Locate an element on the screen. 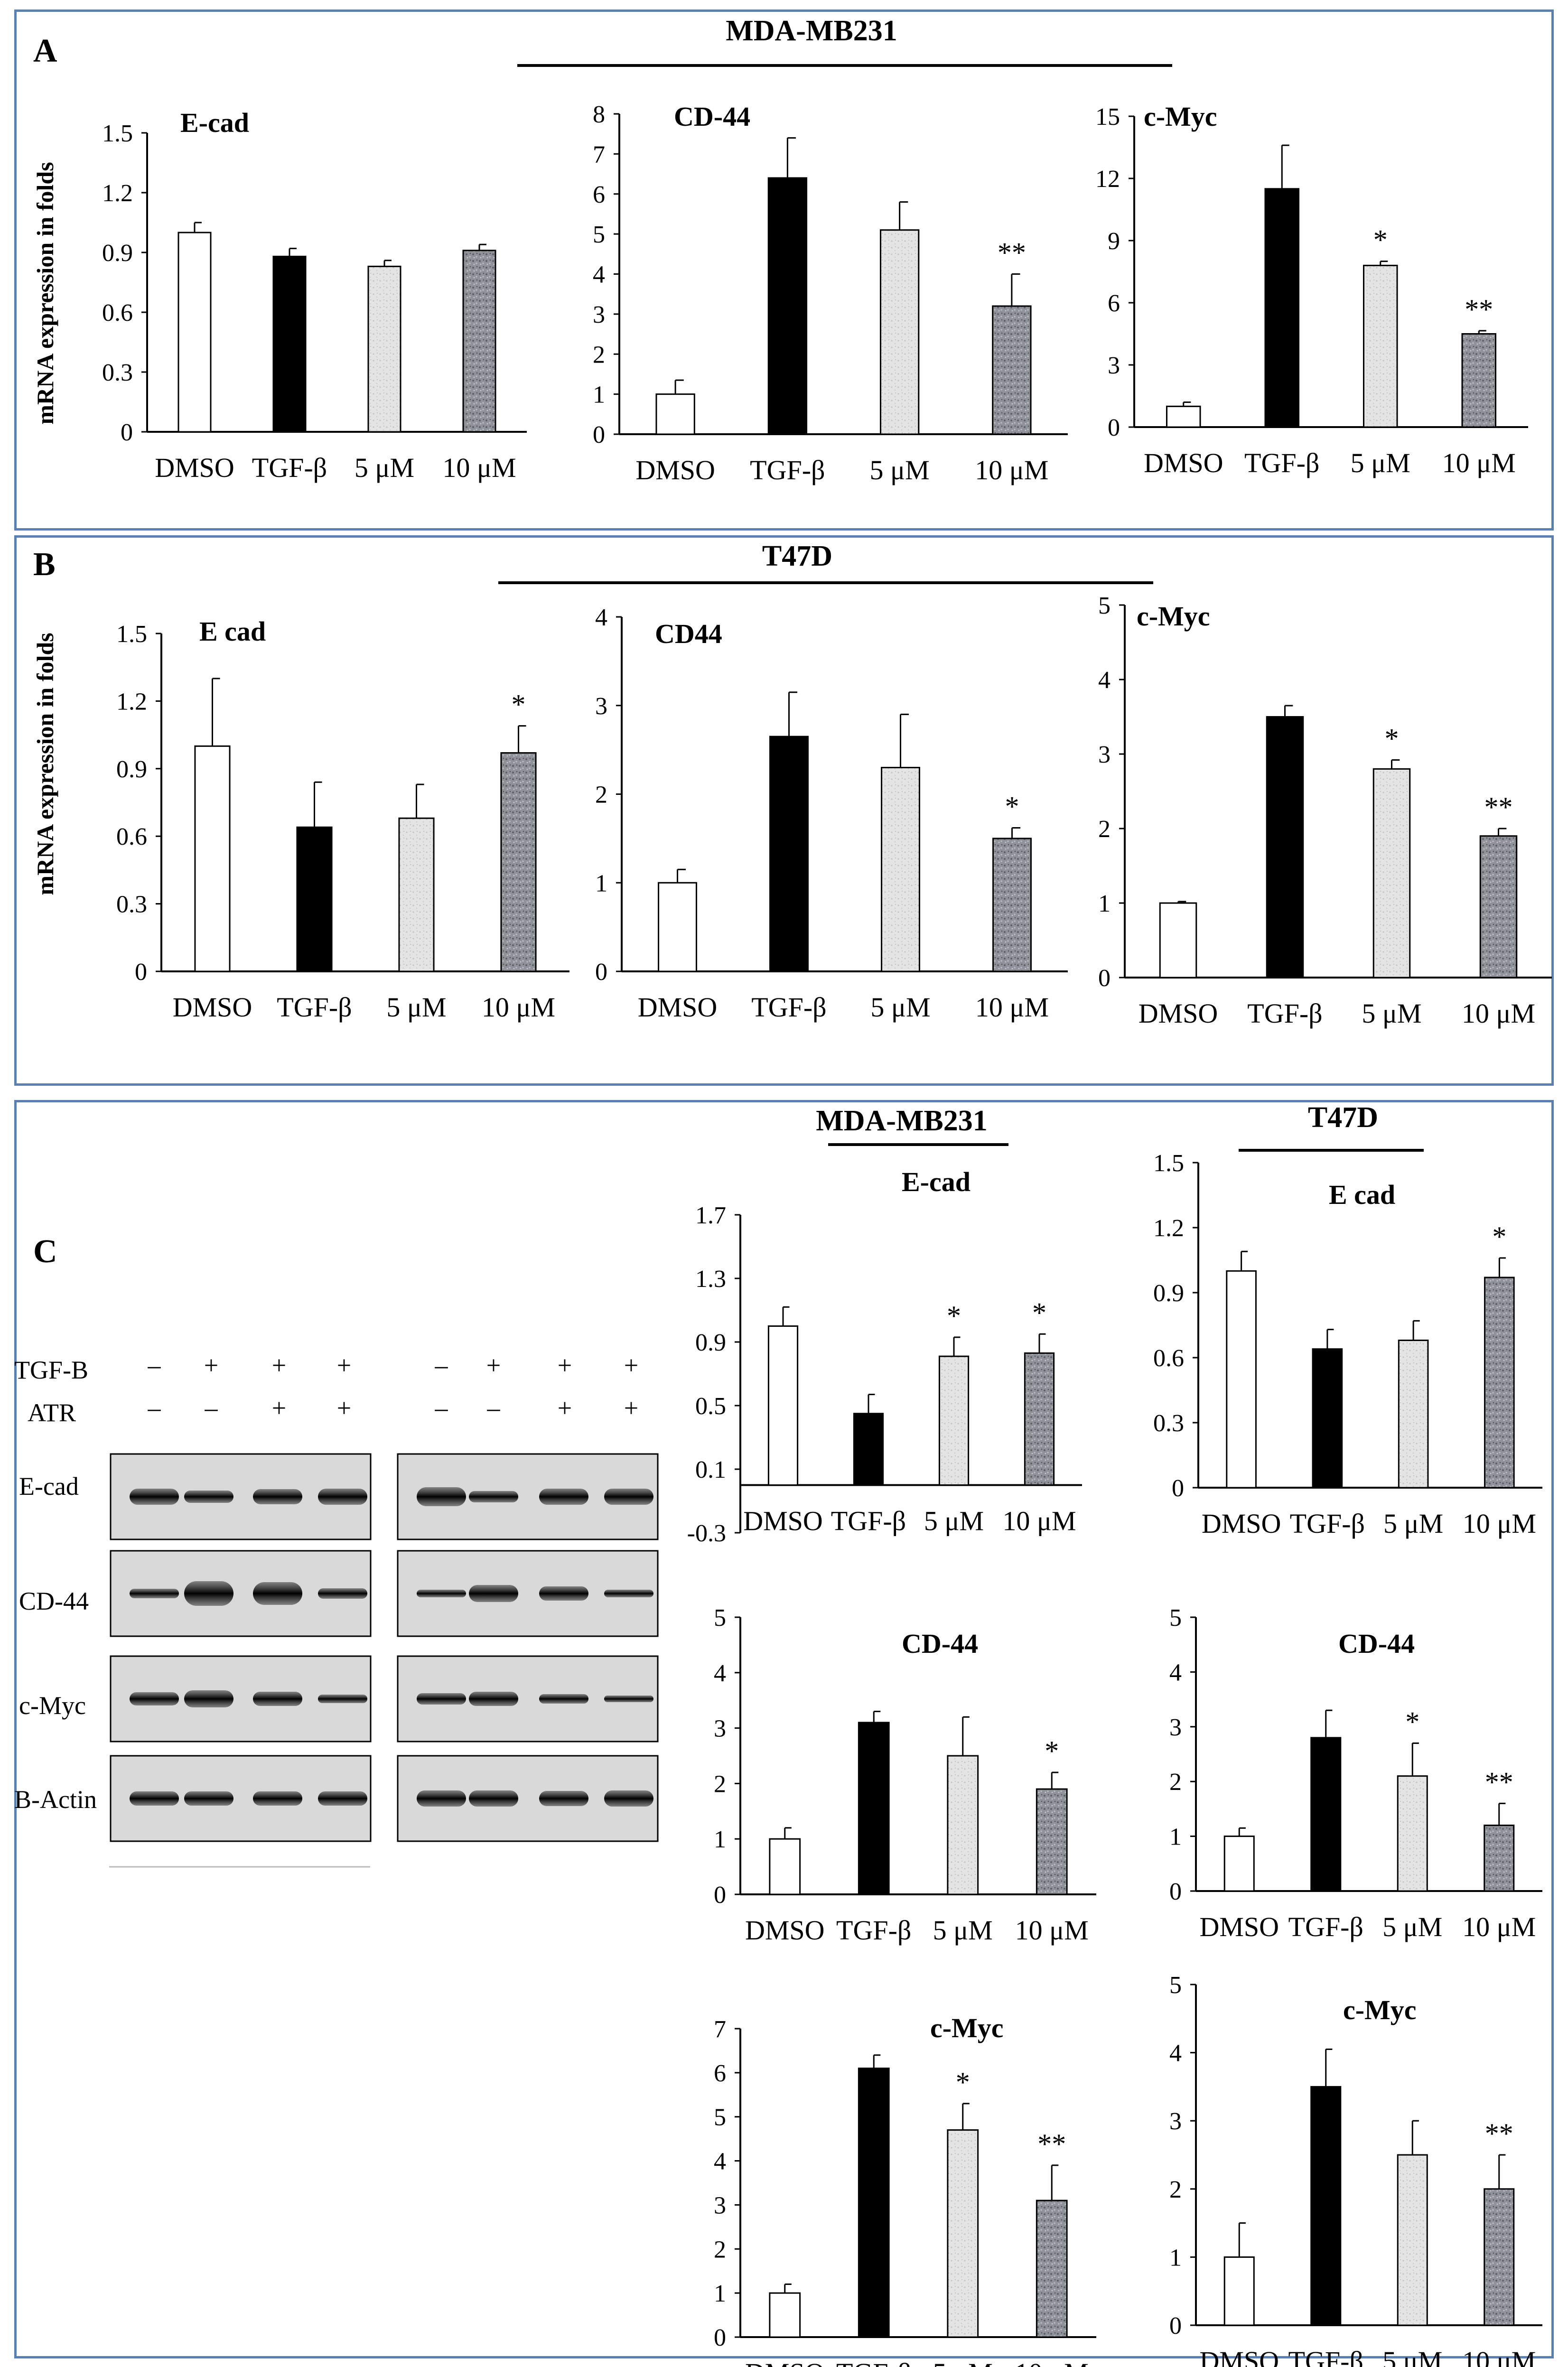 This screenshot has height=2367, width=1568. chart-title: CD44 is located at coordinates (688, 633).